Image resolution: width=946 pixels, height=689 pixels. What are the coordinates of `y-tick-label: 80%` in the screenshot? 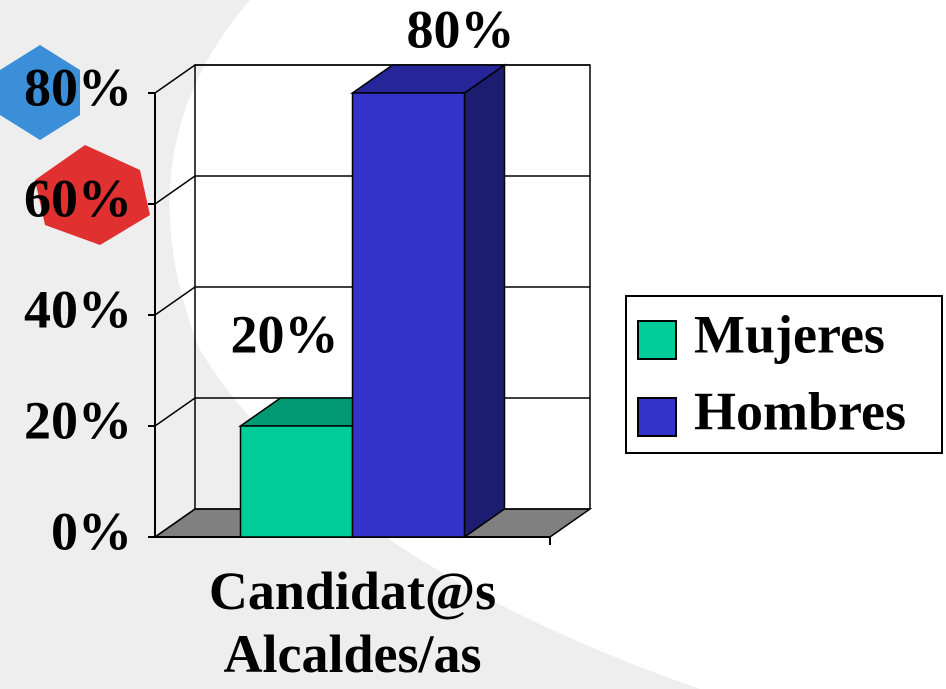 It's located at (78, 87).